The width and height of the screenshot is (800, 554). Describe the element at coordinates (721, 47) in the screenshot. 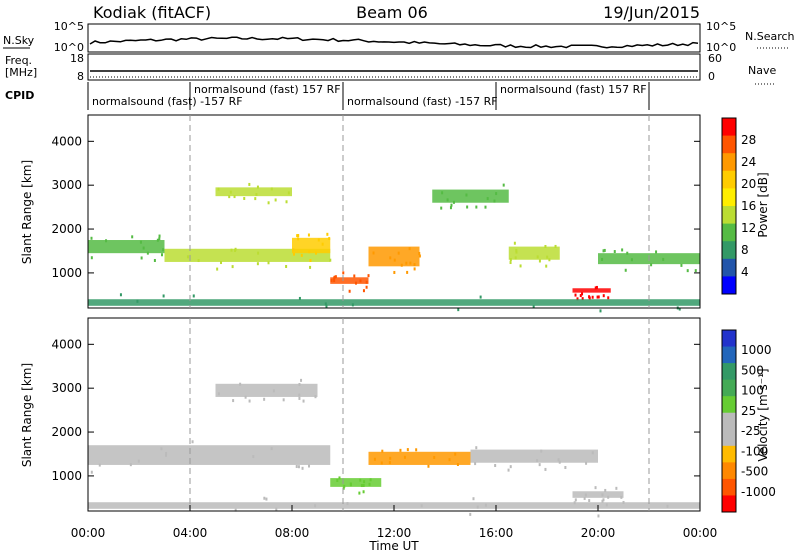

I see `sky-right-tick-bottom: 10^0` at that location.